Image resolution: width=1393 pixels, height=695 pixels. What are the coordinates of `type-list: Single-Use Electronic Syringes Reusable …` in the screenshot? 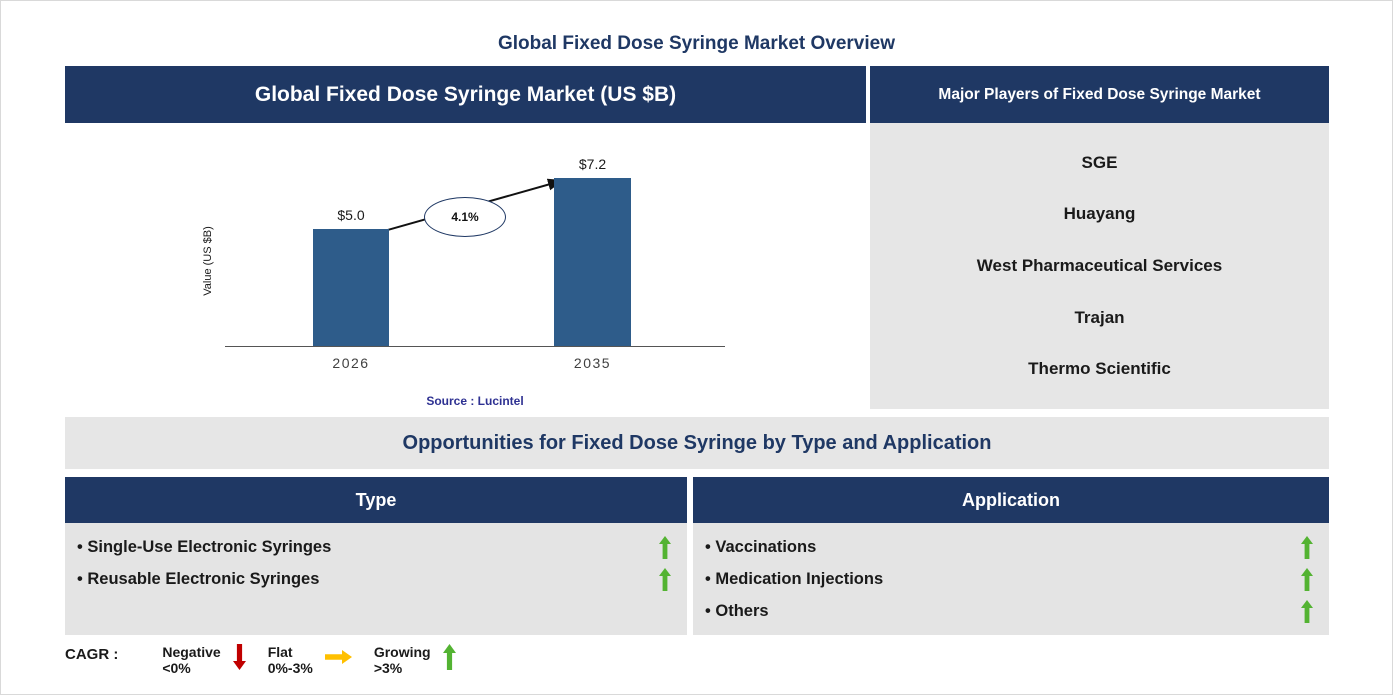 It's located at (376, 579).